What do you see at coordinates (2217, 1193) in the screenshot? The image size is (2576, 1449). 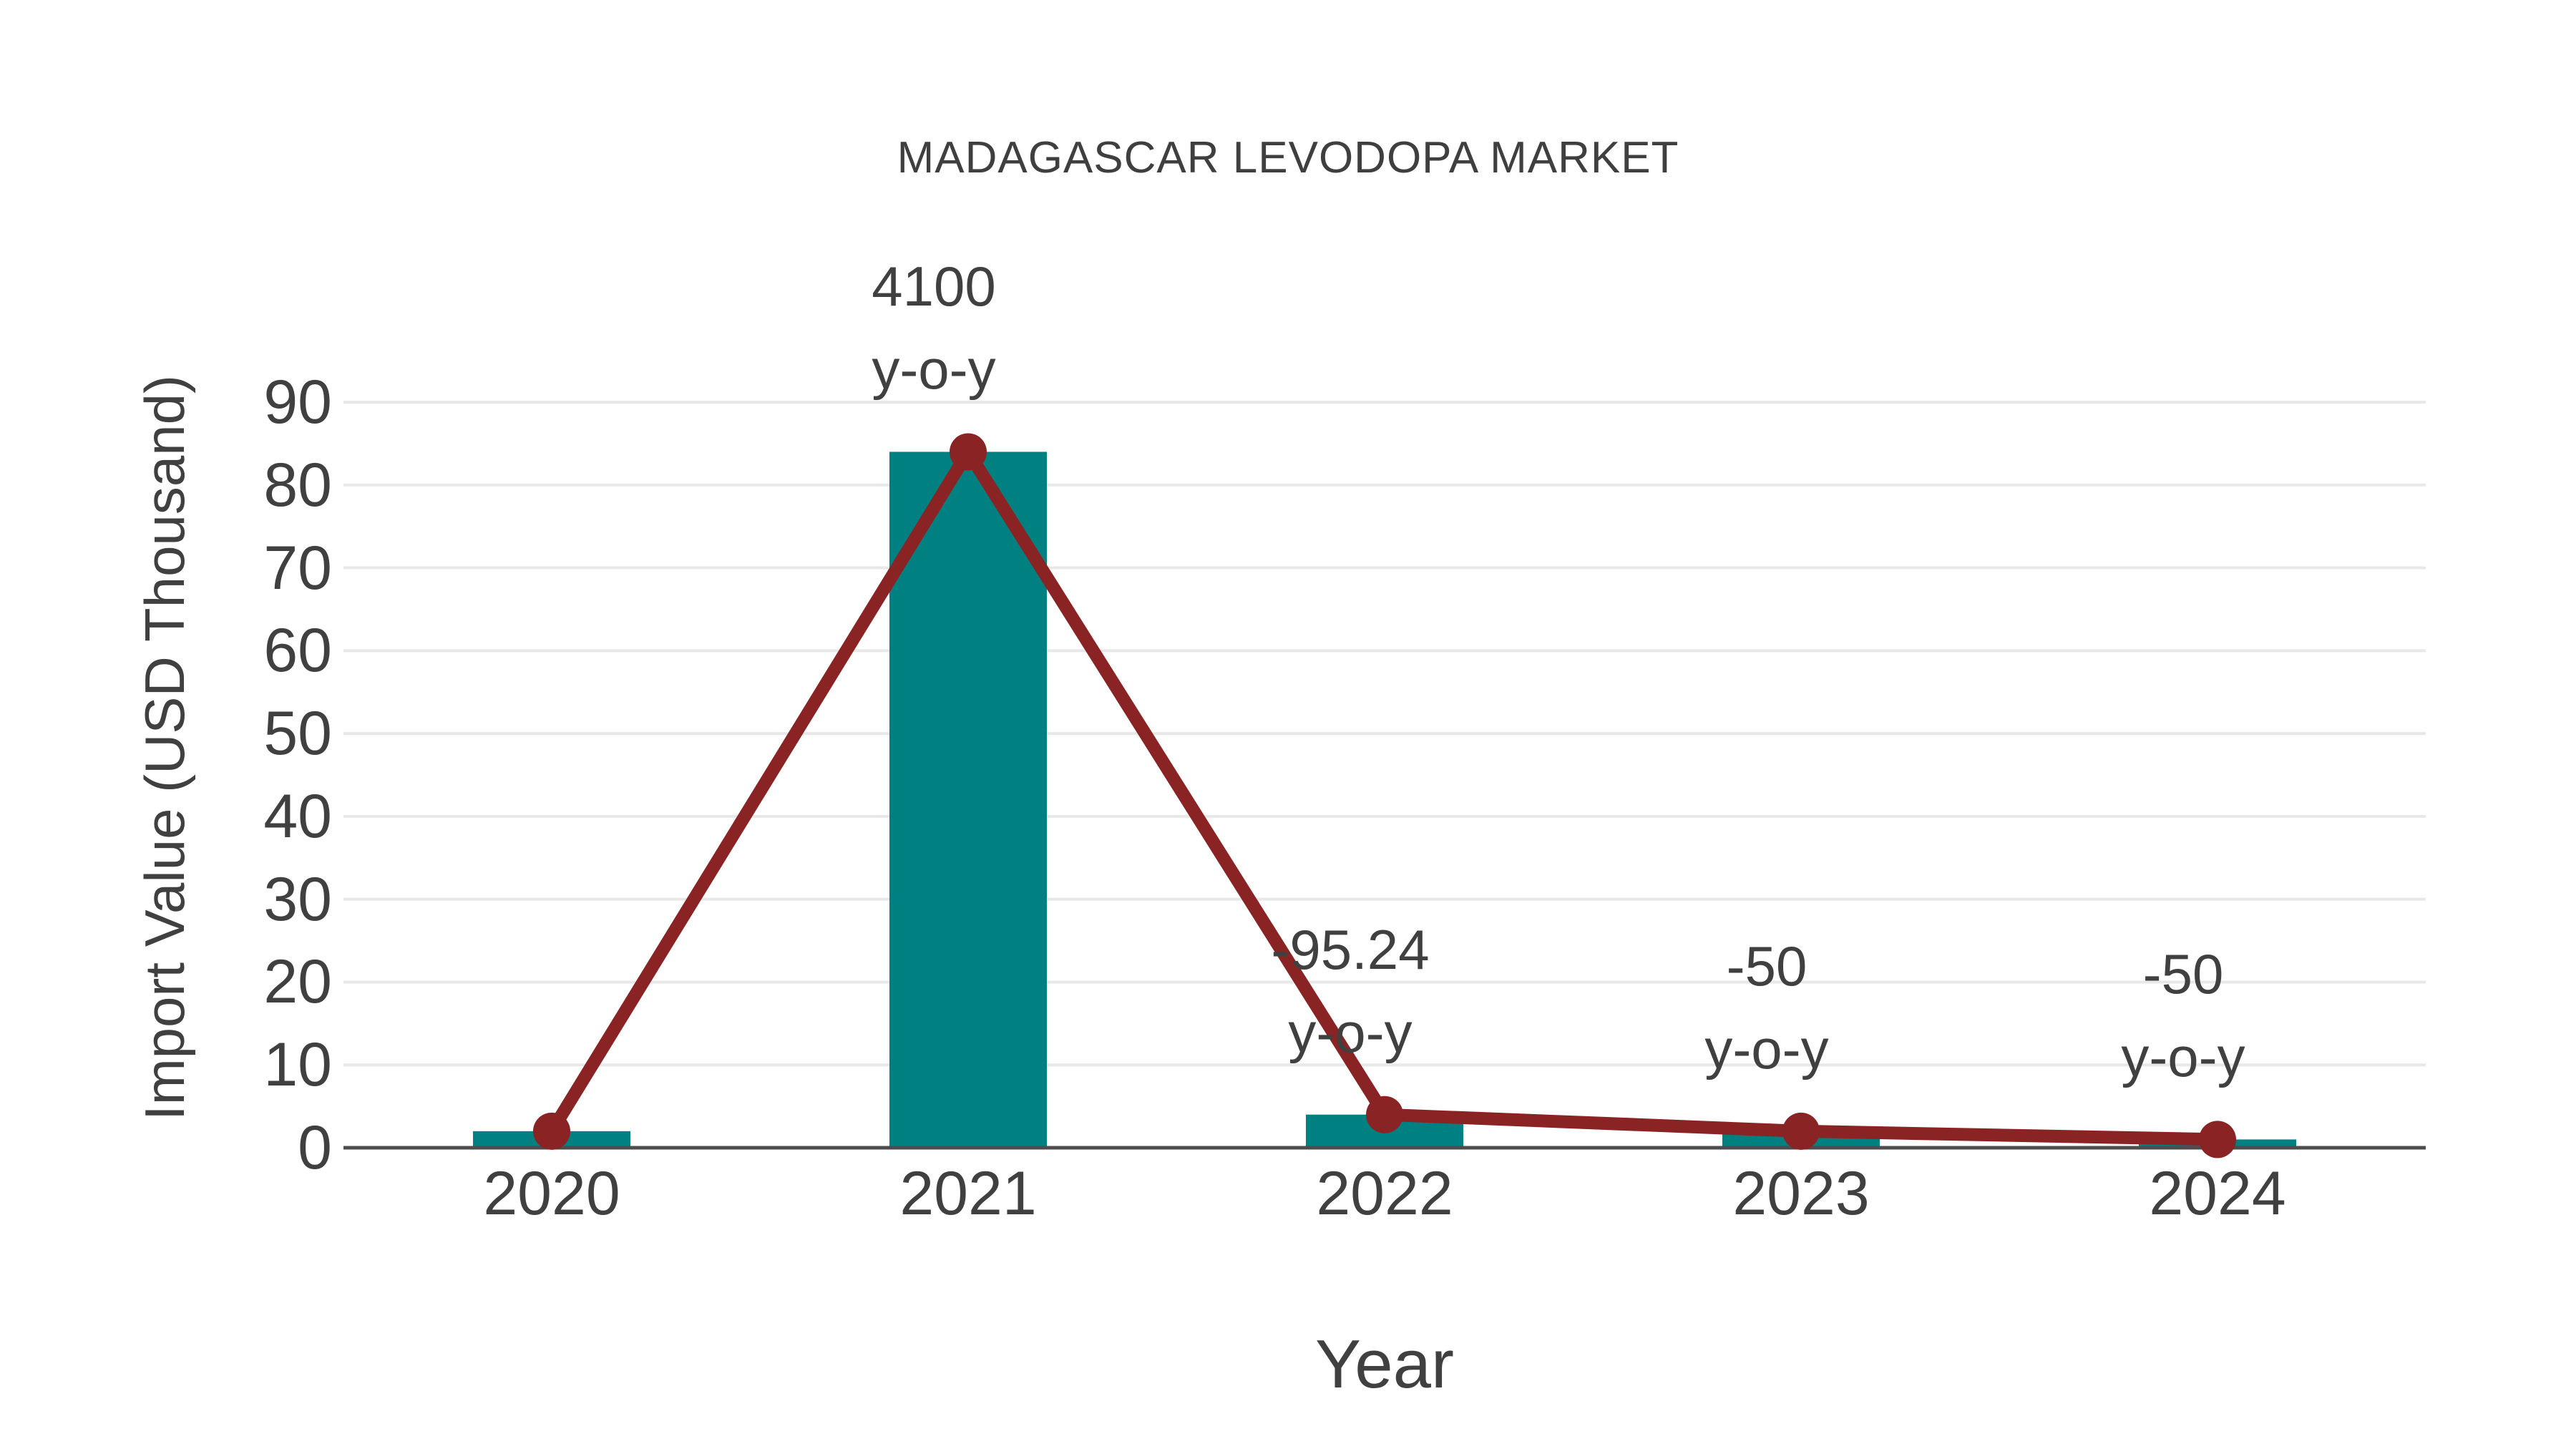 I see `x-tick-label-2024: 2024` at bounding box center [2217, 1193].